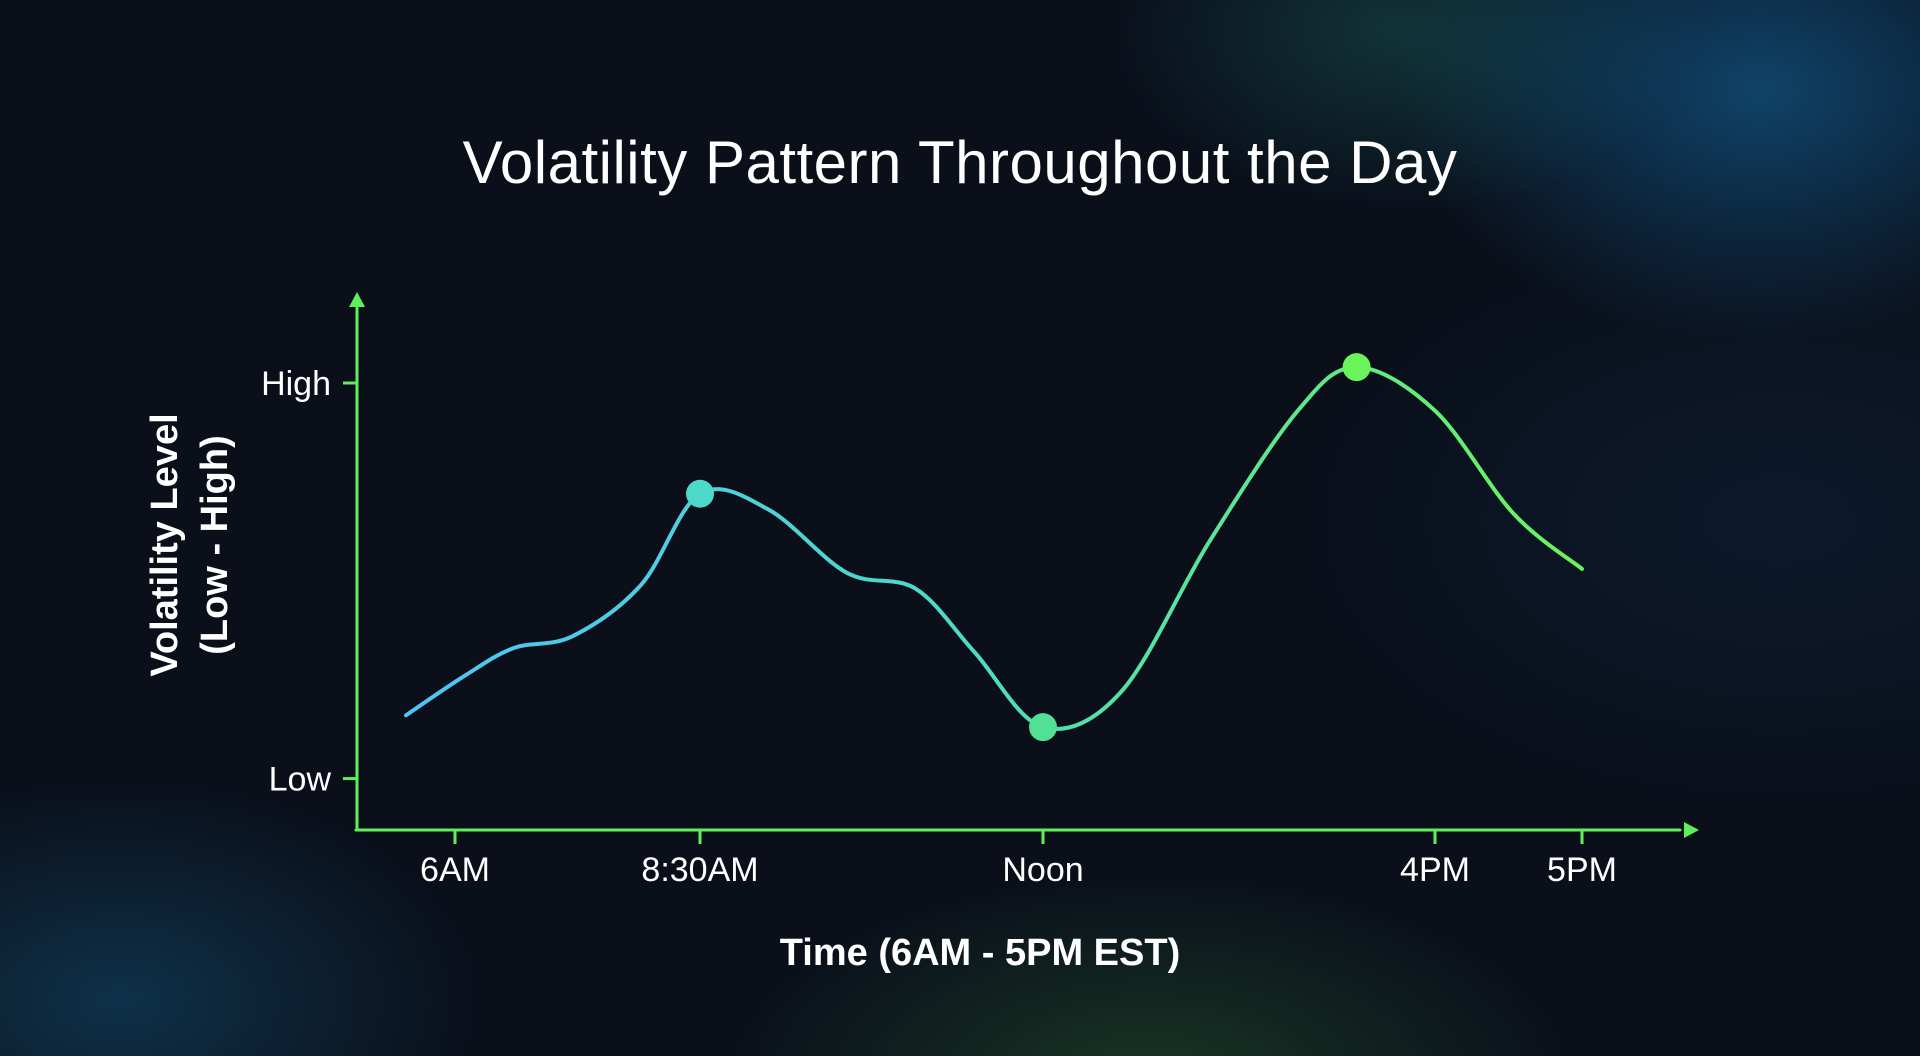 The height and width of the screenshot is (1056, 1920). What do you see at coordinates (357, 562) in the screenshot?
I see `y-axis` at bounding box center [357, 562].